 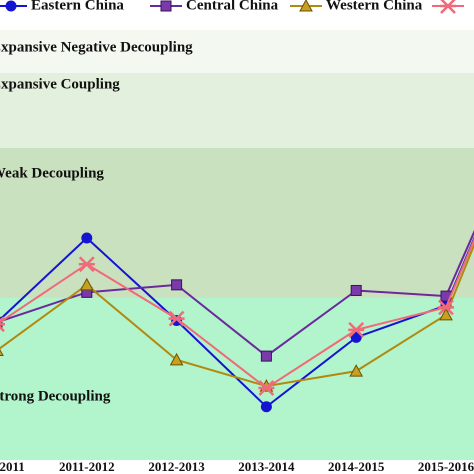 What do you see at coordinates (12, 466) in the screenshot?
I see `x-tick-label: 2010-2011` at bounding box center [12, 466].